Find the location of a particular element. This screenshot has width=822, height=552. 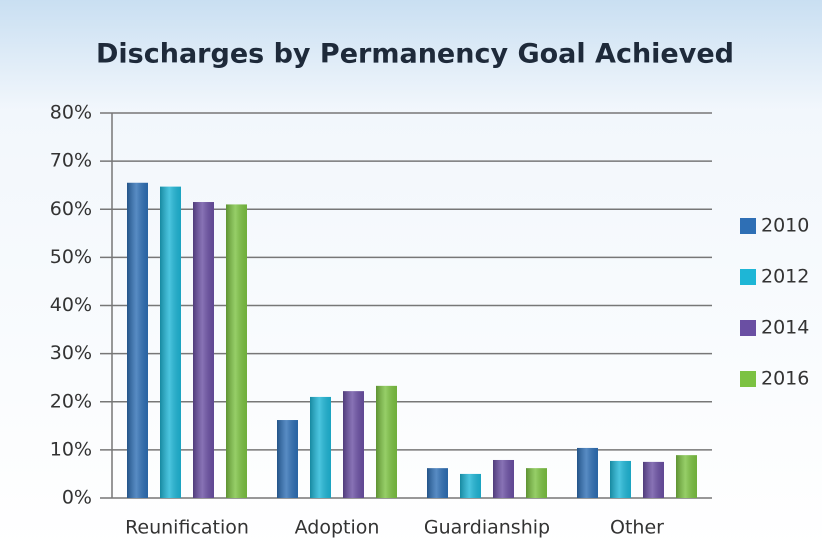

y-tick-label: 0% is located at coordinates (77, 498).